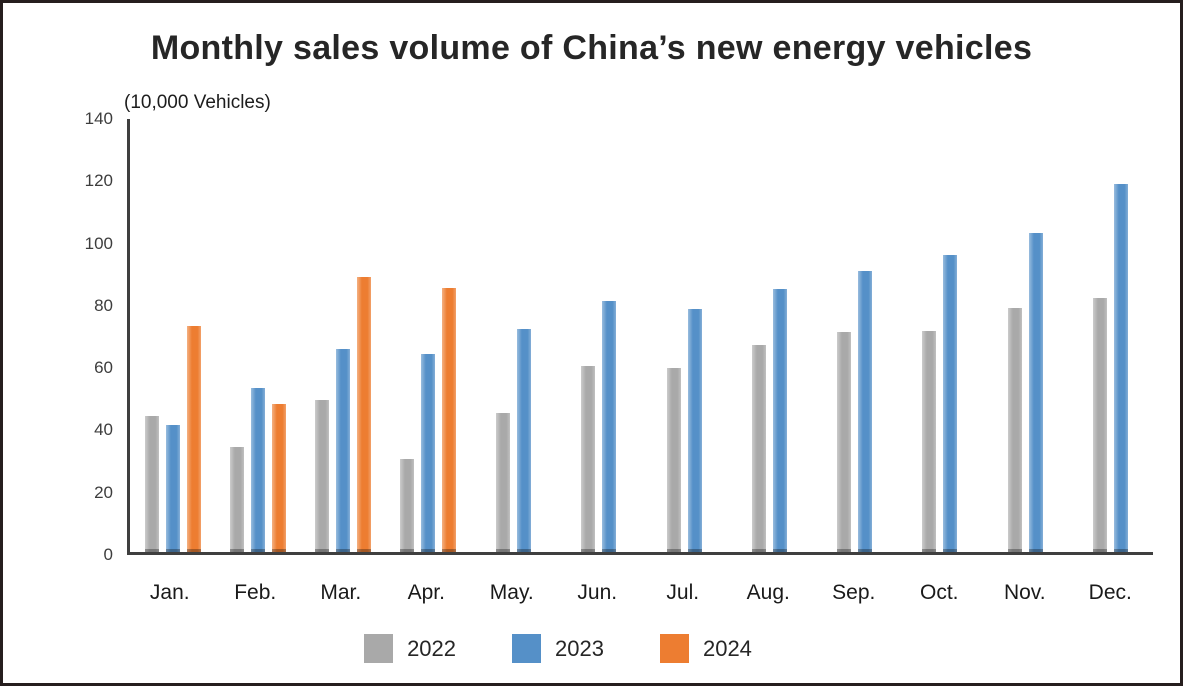 The width and height of the screenshot is (1183, 686). What do you see at coordinates (579, 648) in the screenshot?
I see `legend-label-2023: 2023` at bounding box center [579, 648].